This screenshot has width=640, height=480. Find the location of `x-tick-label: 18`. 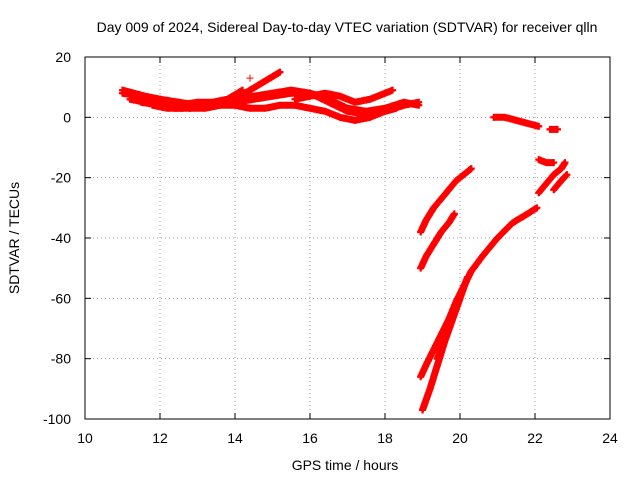

x-tick-label: 18 is located at coordinates (385, 438).